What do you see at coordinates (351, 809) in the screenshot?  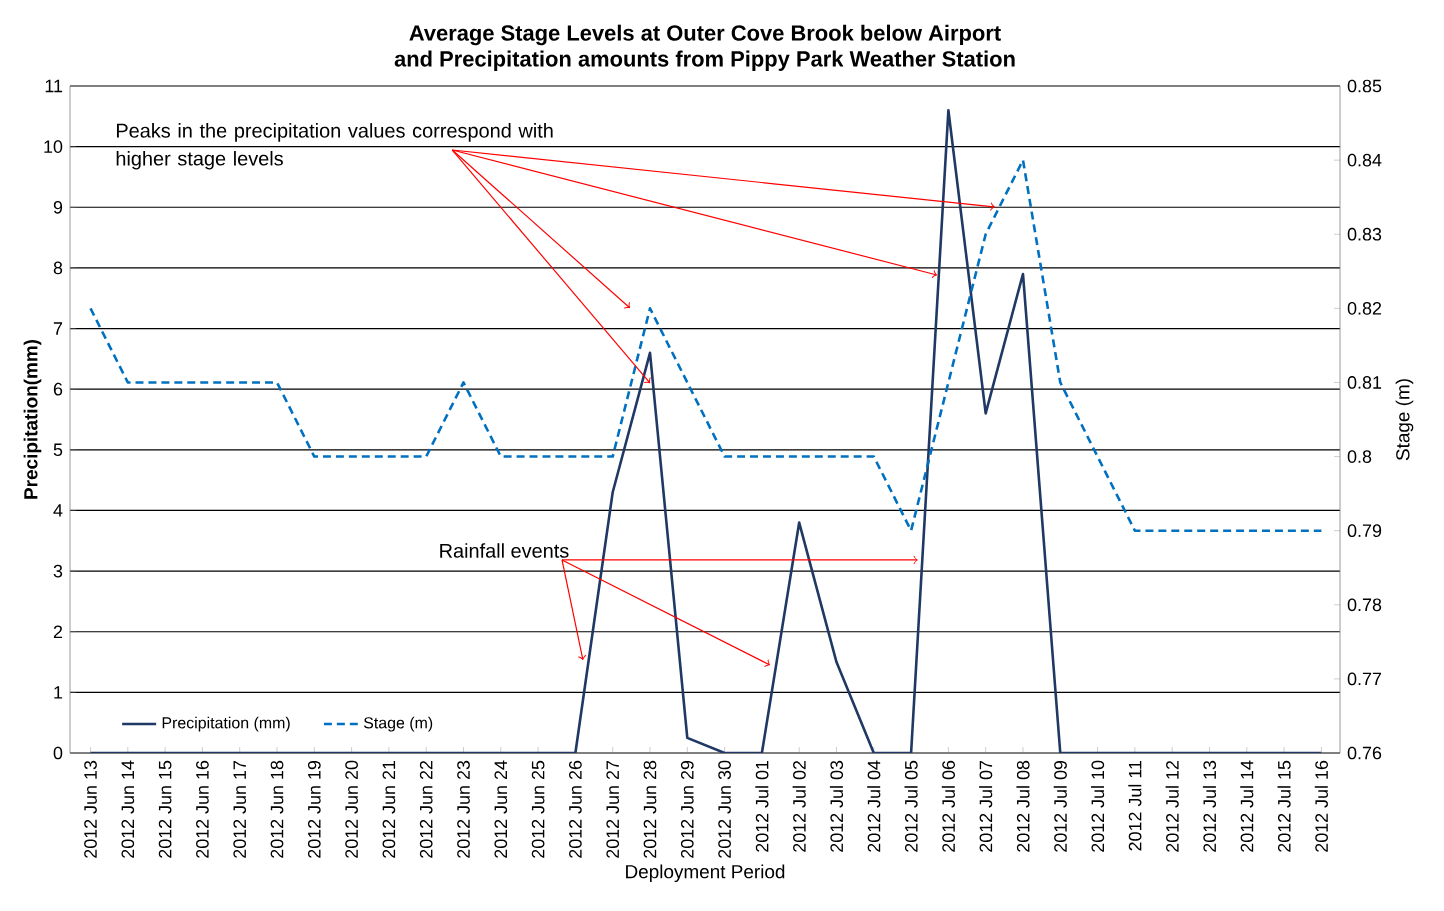 I see `x-tick-label: 2012 Jun 20` at bounding box center [351, 809].